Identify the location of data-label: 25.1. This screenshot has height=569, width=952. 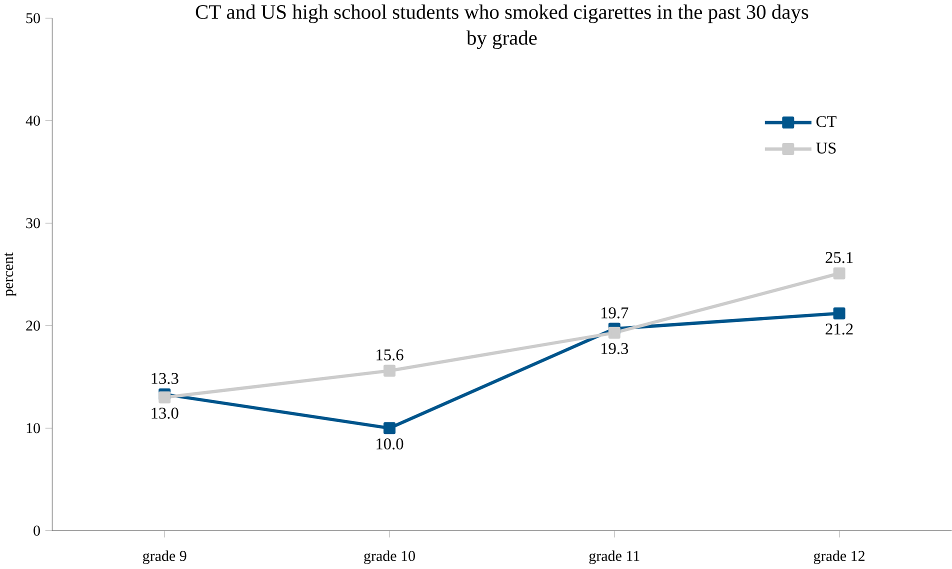
(839, 258).